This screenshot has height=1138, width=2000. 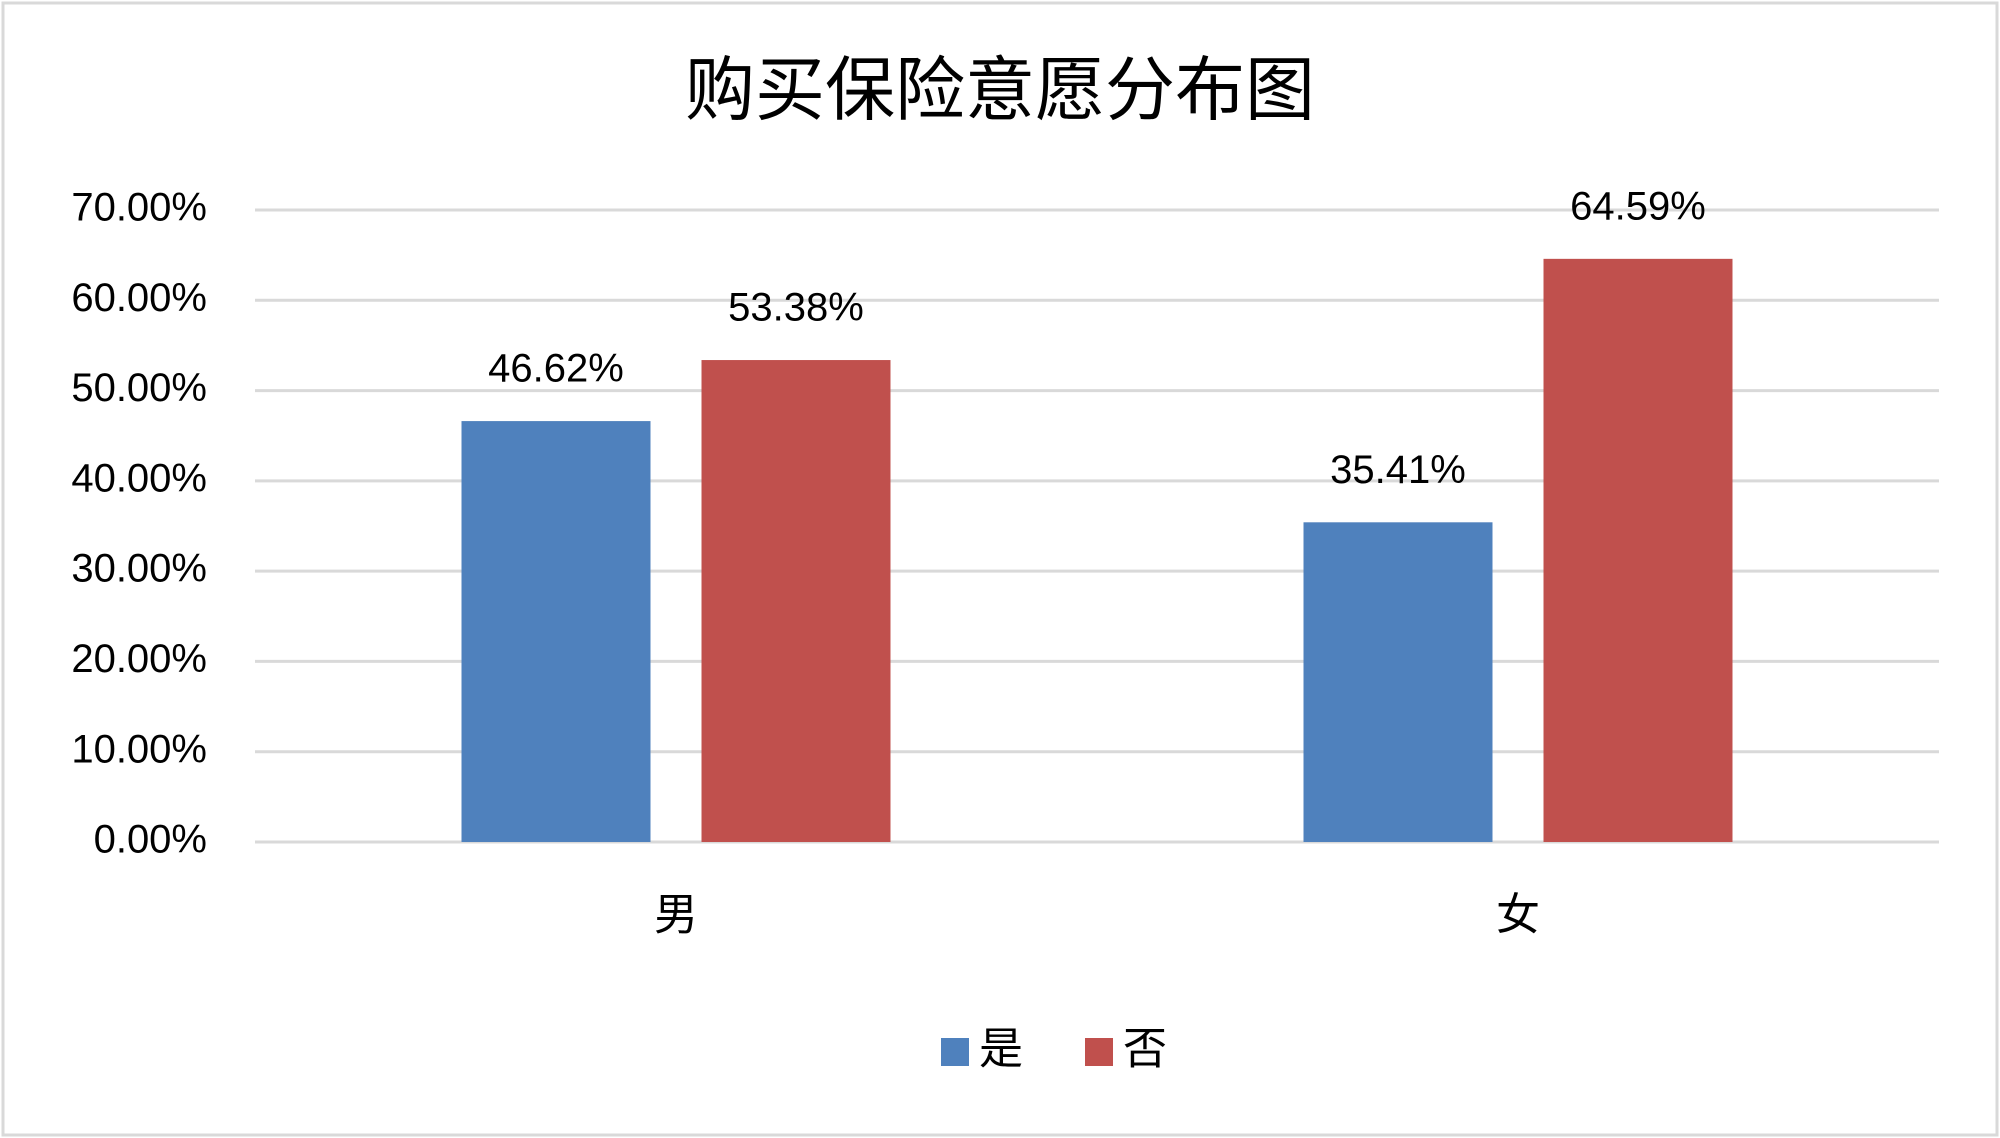 What do you see at coordinates (139, 298) in the screenshot?
I see `y-tick-label: 60.00%` at bounding box center [139, 298].